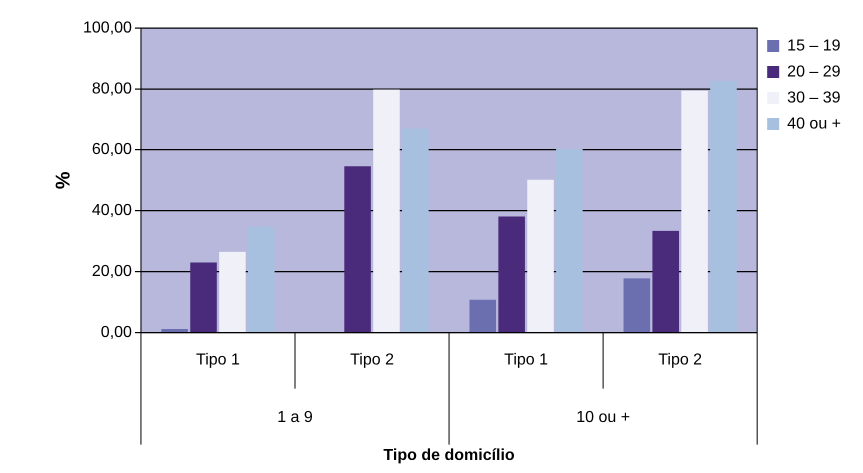 The image size is (863, 473). I want to click on y-tick-label: 20,00, so click(112, 271).